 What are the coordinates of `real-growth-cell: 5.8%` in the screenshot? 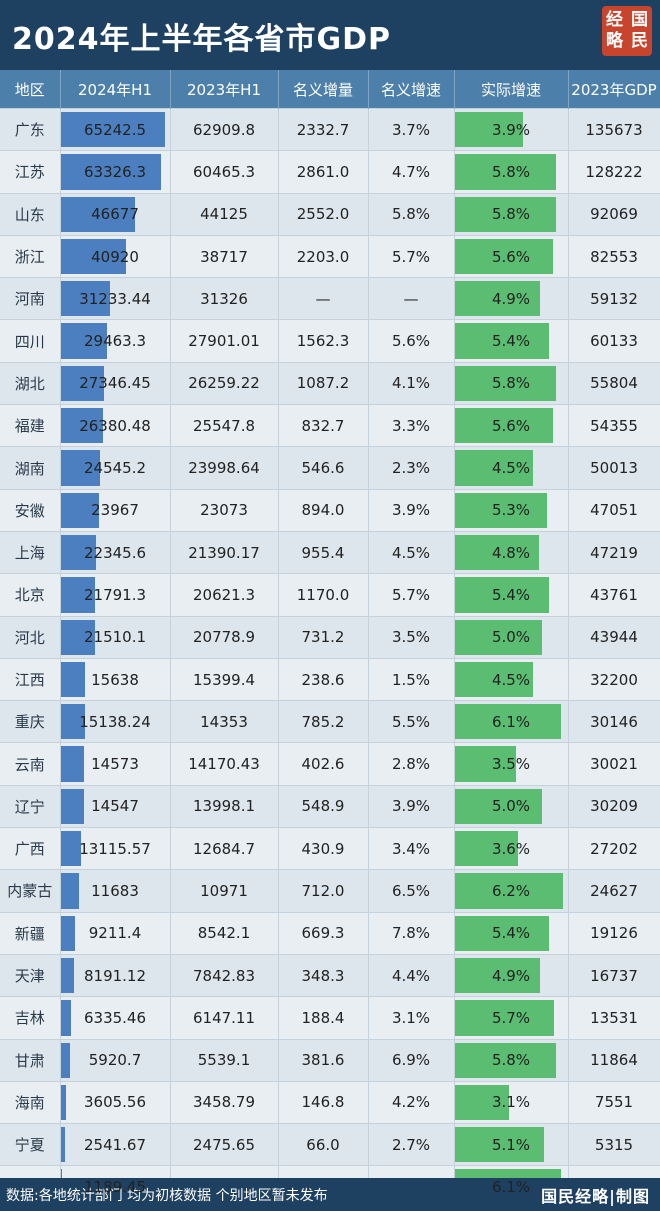 It's located at (511, 172).